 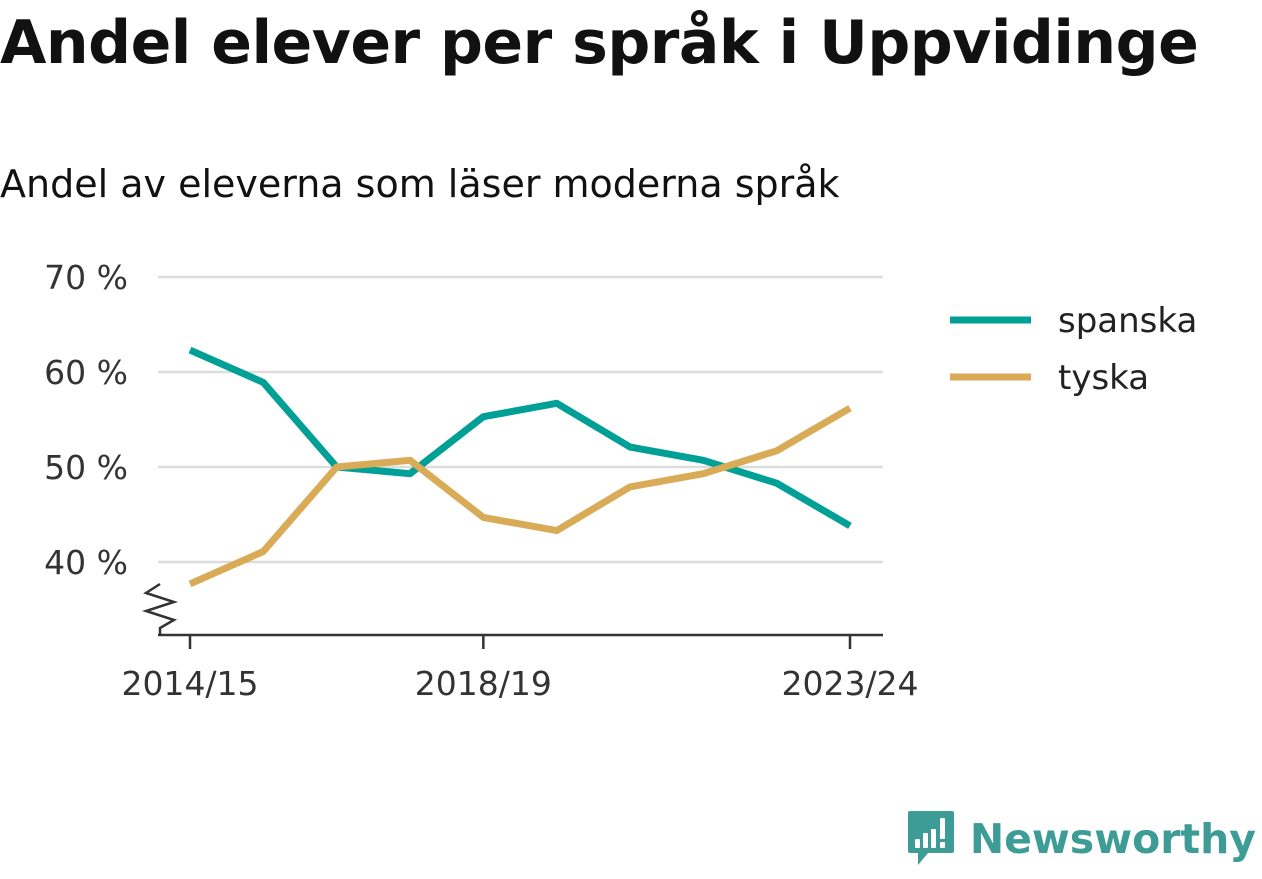 What do you see at coordinates (483, 683) in the screenshot?
I see `x-tick-label: 2018/19` at bounding box center [483, 683].